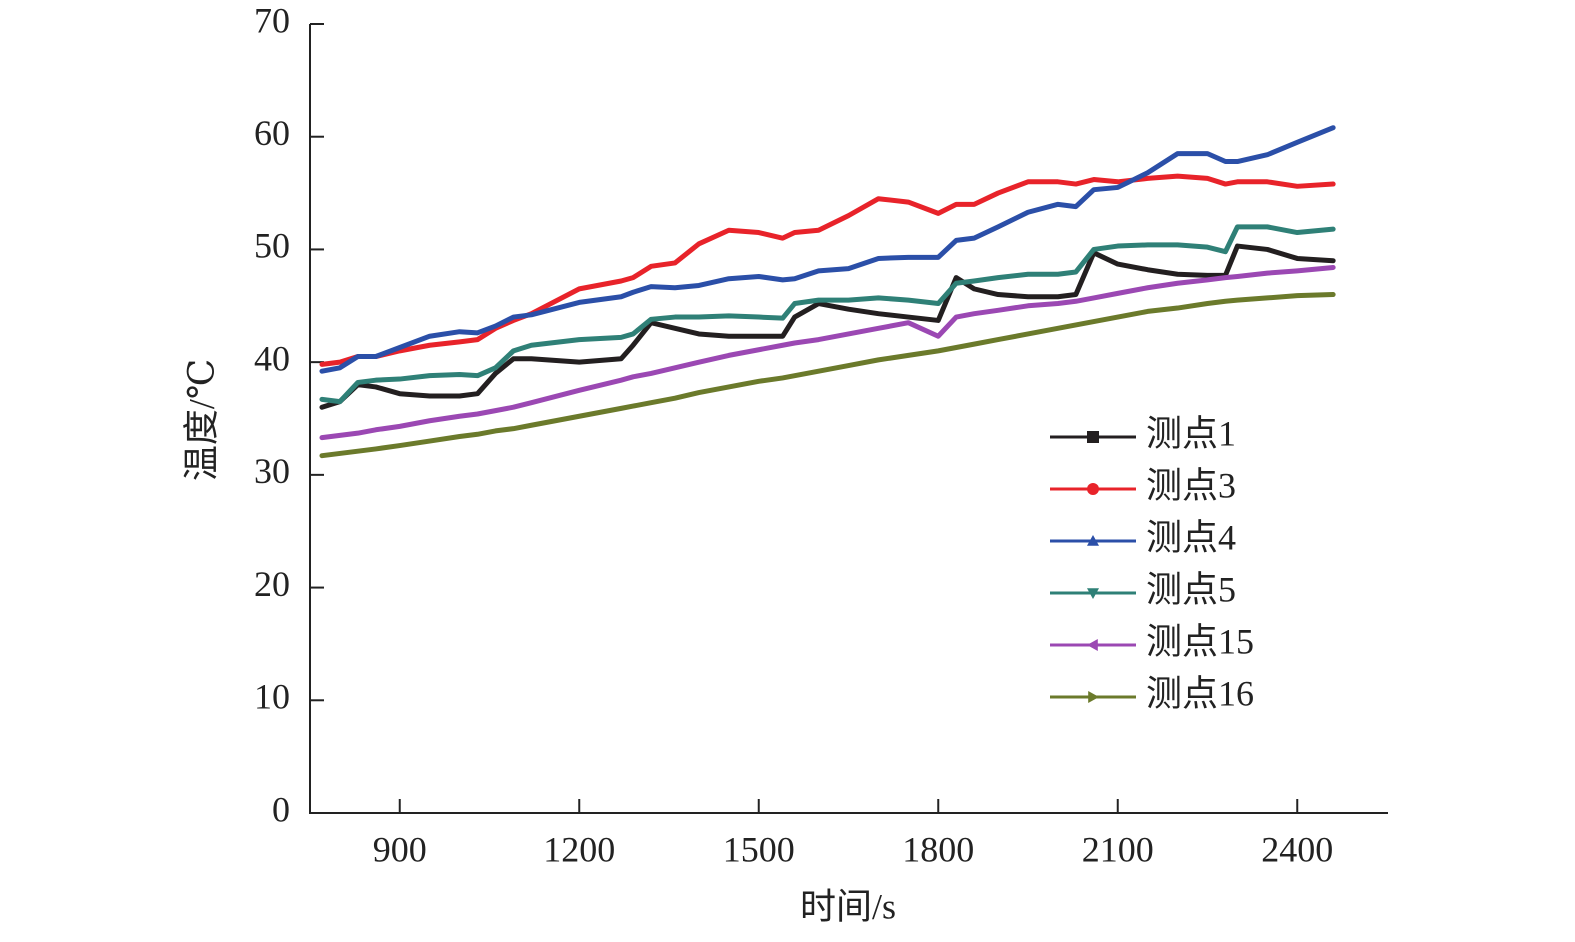  Describe the element at coordinates (272, 697) in the screenshot. I see `y-tick-label: 10` at that location.